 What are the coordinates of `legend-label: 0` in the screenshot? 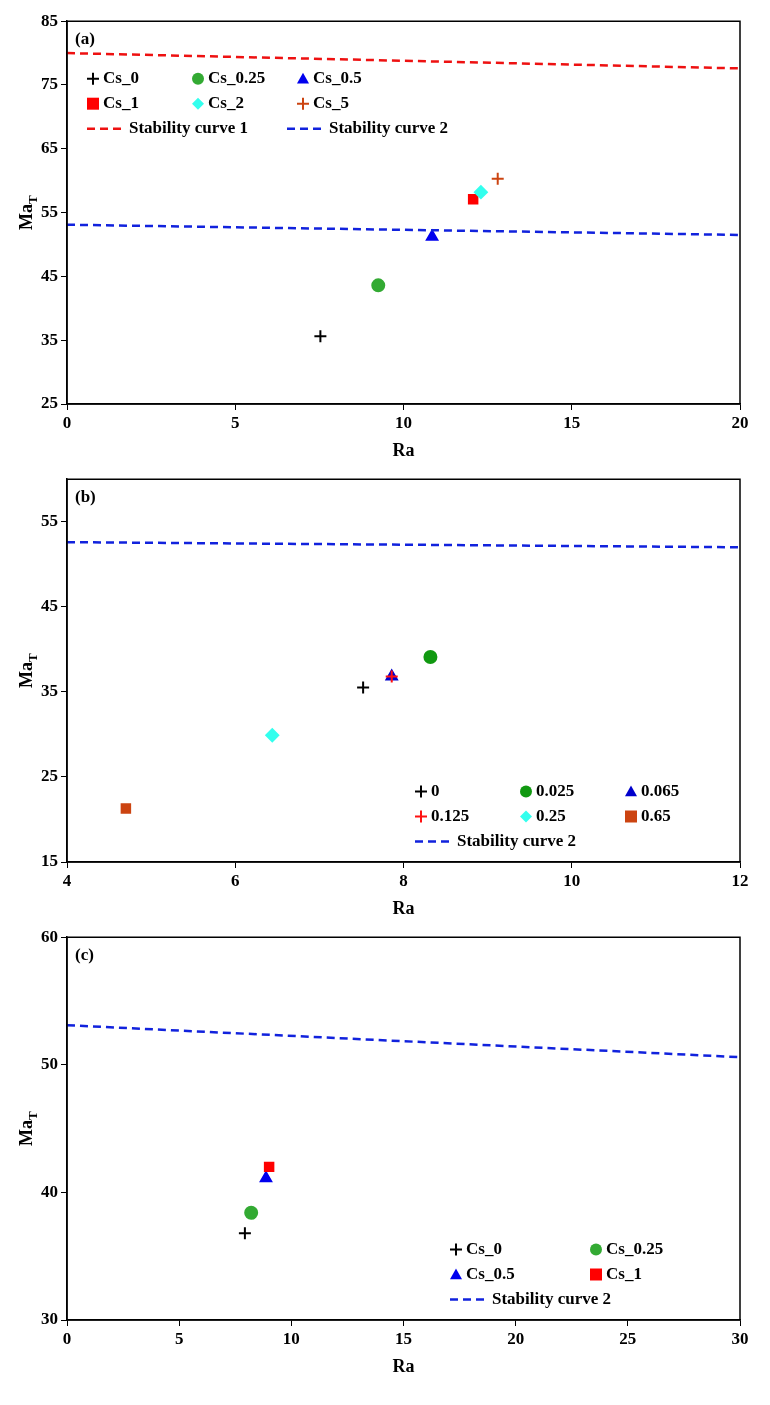 It's located at (435, 790).